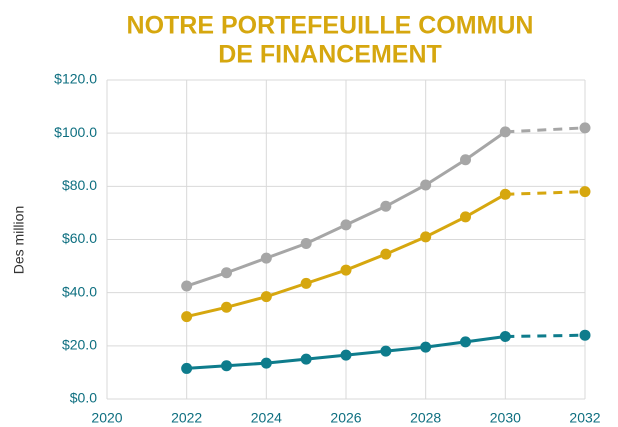  I want to click on y-tick-label: $100.0, so click(75, 132).